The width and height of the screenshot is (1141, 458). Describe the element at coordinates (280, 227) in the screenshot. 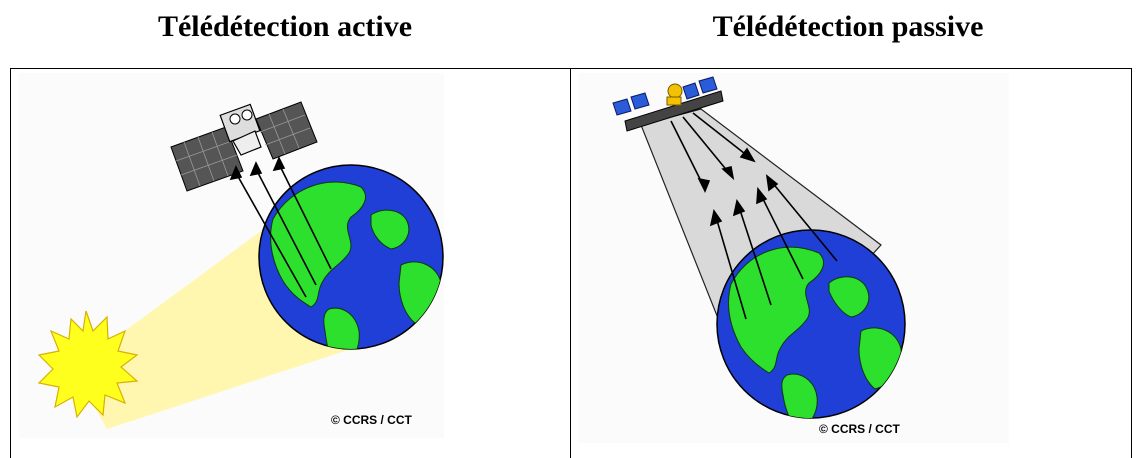

I see `reflected-signal-arrows` at that location.